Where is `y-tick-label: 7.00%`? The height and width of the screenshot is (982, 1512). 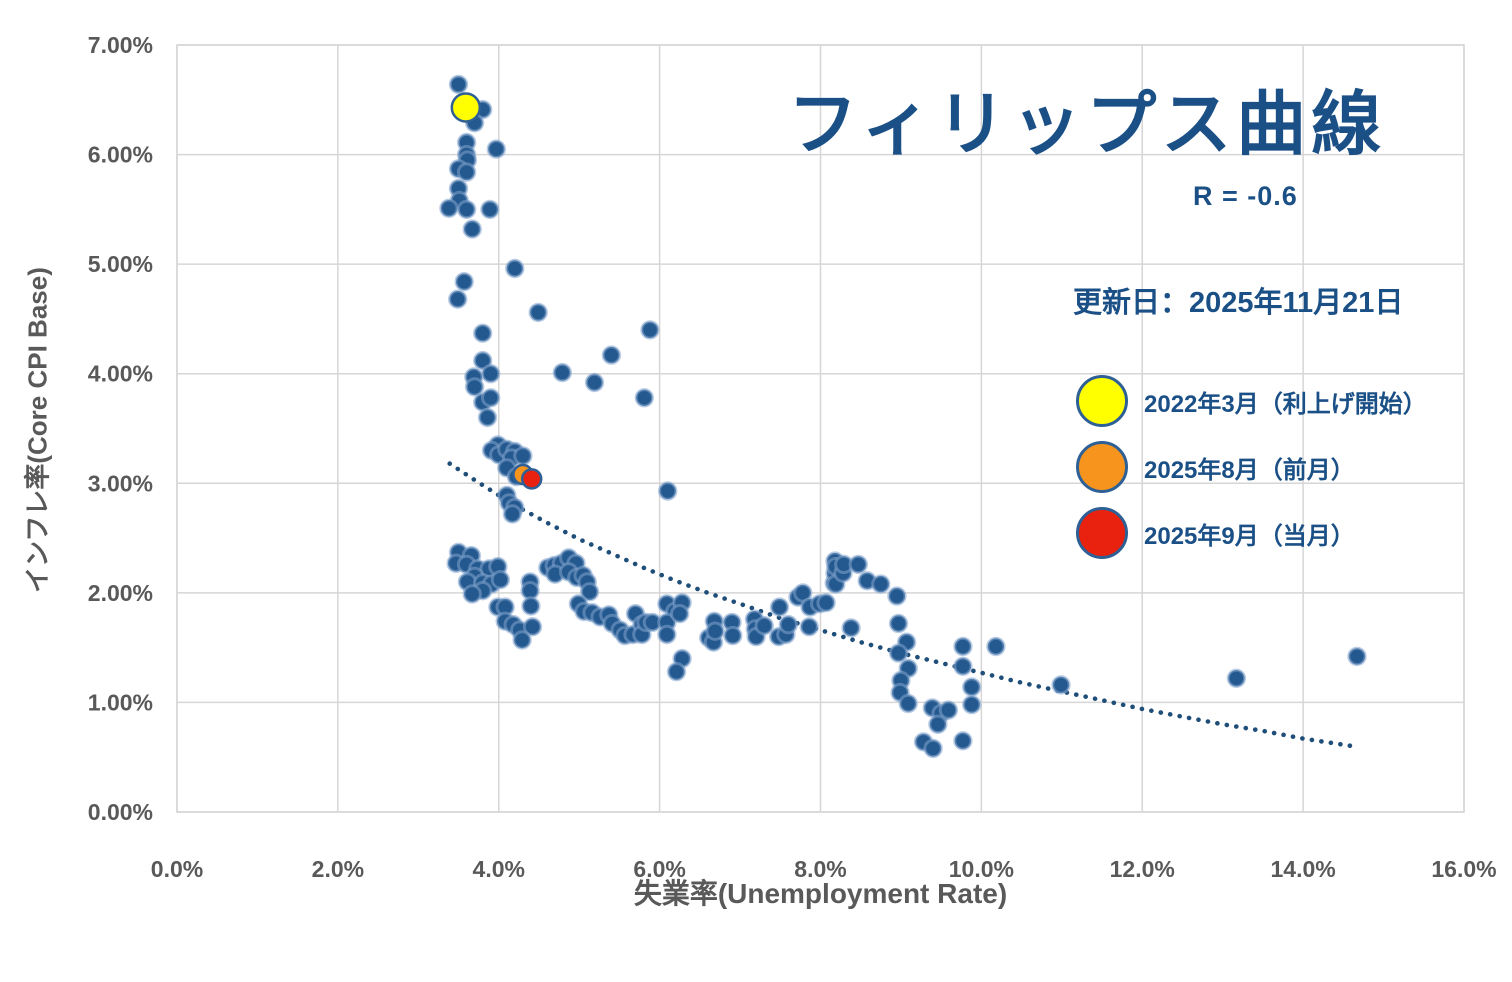
y-tick-label: 7.00% is located at coordinates (120, 45).